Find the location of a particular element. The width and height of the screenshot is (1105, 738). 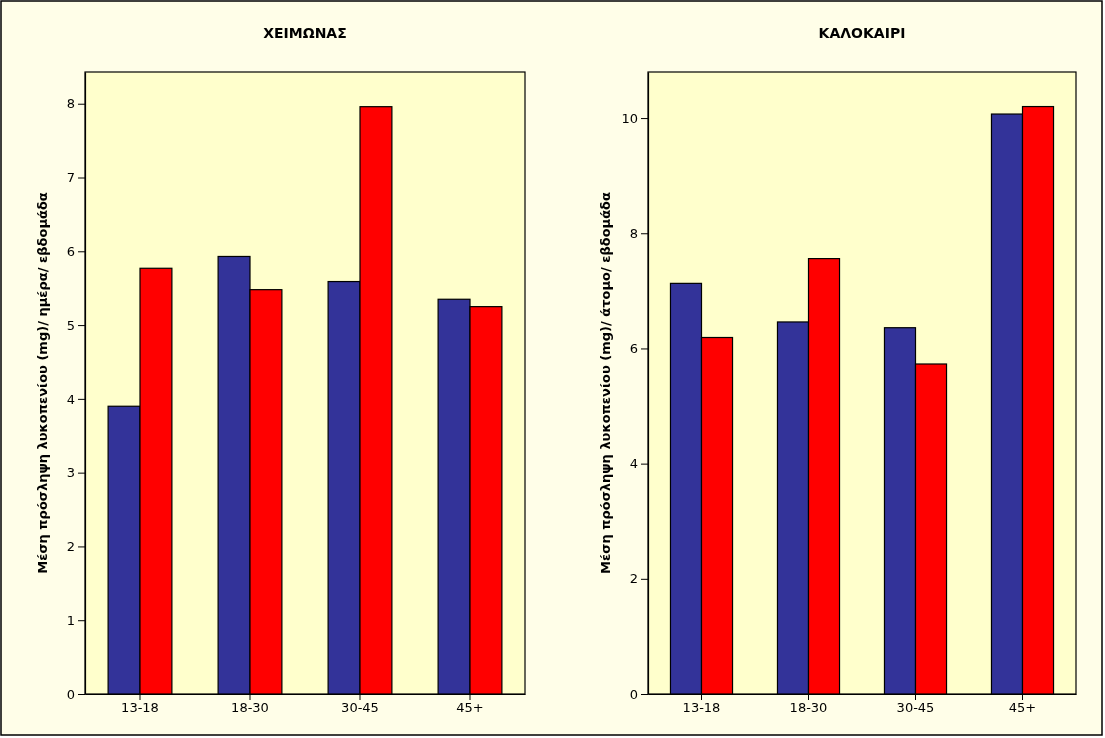

y-axis-title: Μέση πρόσληψη λυκοπενίου (mg)/ άτομο/ εβδομάδα is located at coordinates (605, 383).